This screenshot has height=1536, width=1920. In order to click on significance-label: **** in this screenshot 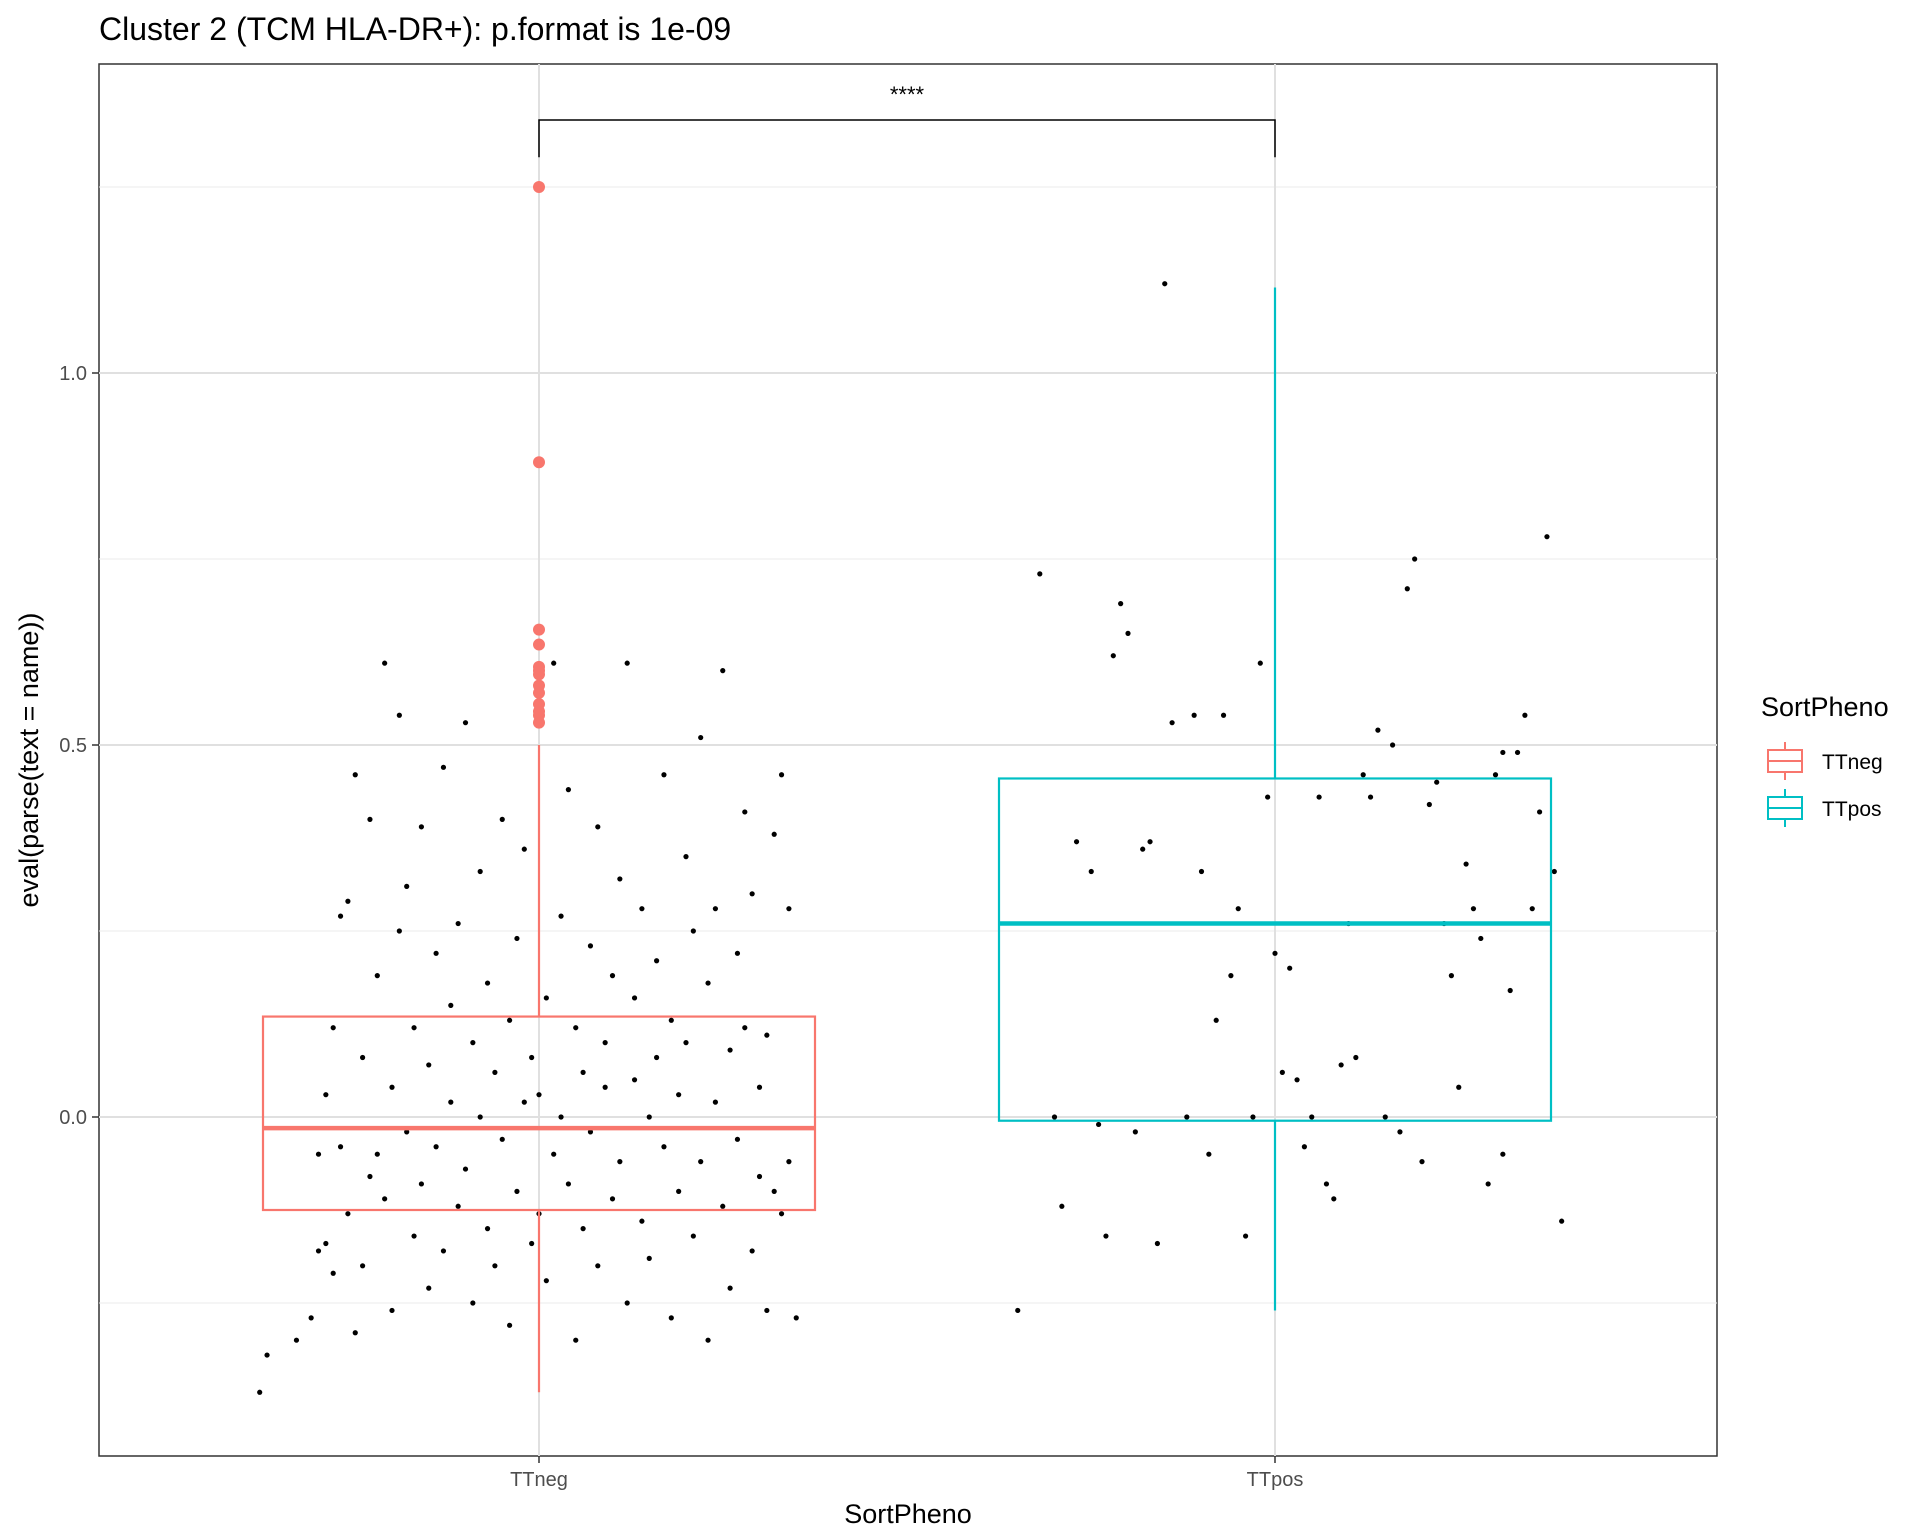, I will do `click(907, 94)`.